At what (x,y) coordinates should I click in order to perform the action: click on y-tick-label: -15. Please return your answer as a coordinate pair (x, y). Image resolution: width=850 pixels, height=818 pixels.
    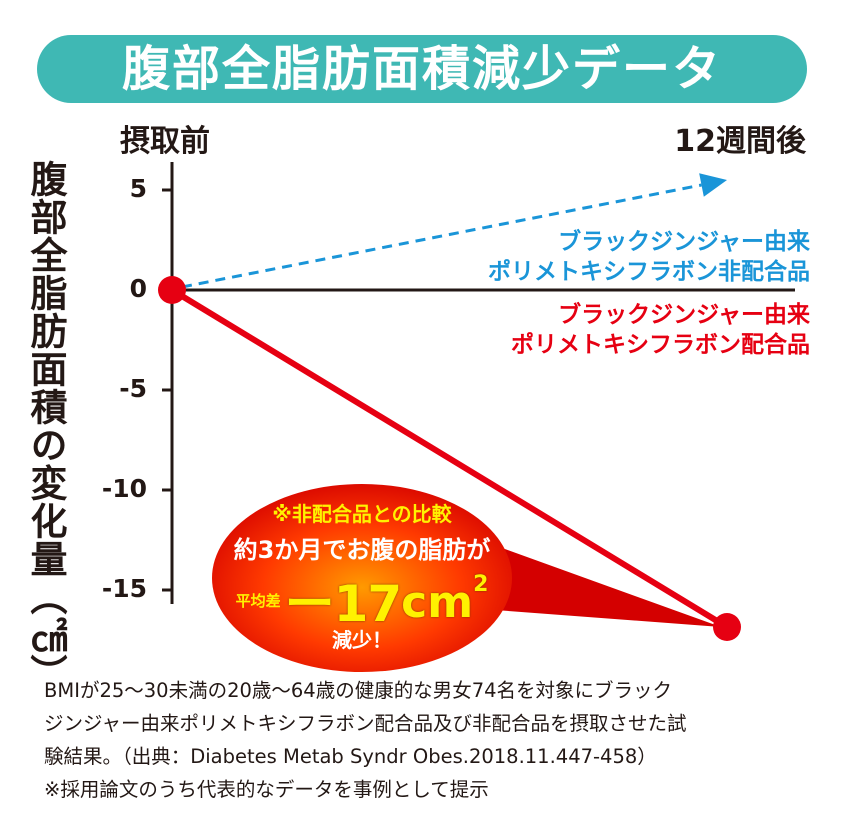
    Looking at the image, I should click on (124, 588).